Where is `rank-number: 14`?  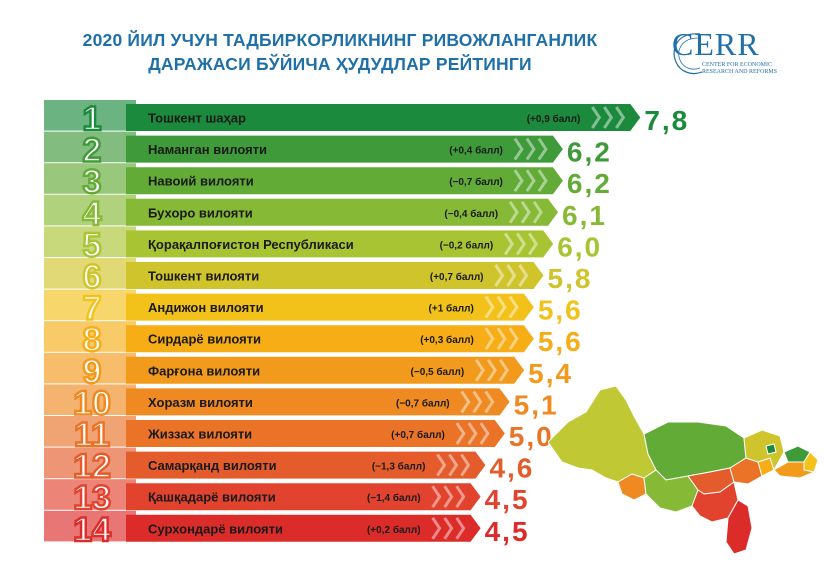
rank-number: 14 is located at coordinates (92, 530).